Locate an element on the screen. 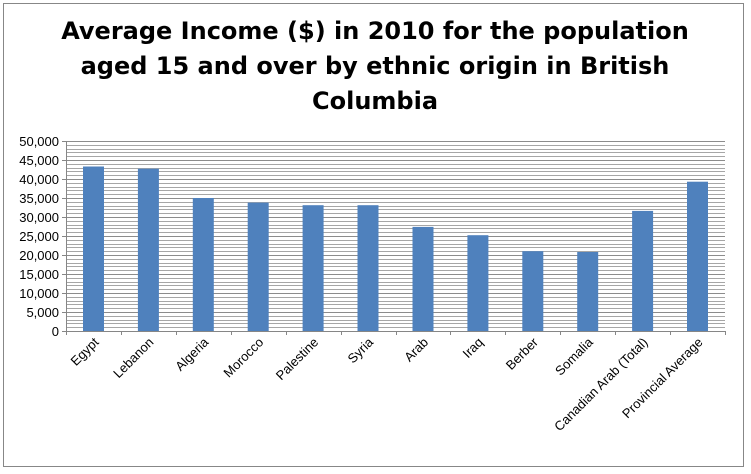  y-tick-label: 35,000 is located at coordinates (39, 198).